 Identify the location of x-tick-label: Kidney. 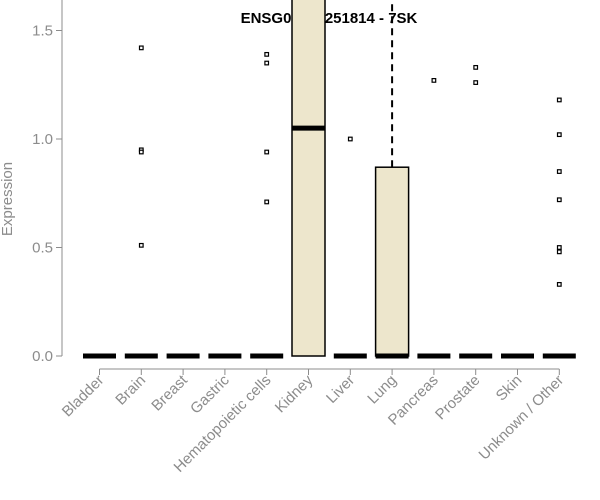
(294, 393).